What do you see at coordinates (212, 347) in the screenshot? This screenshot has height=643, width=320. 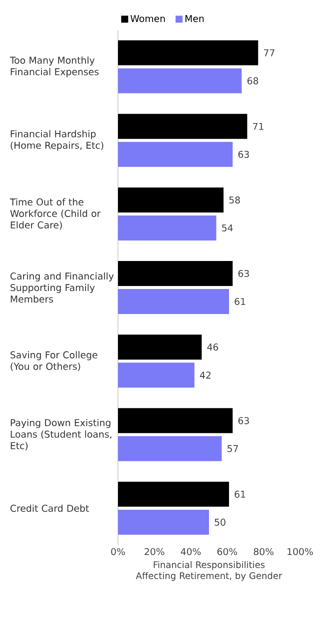 I see `data-label: 46` at bounding box center [212, 347].